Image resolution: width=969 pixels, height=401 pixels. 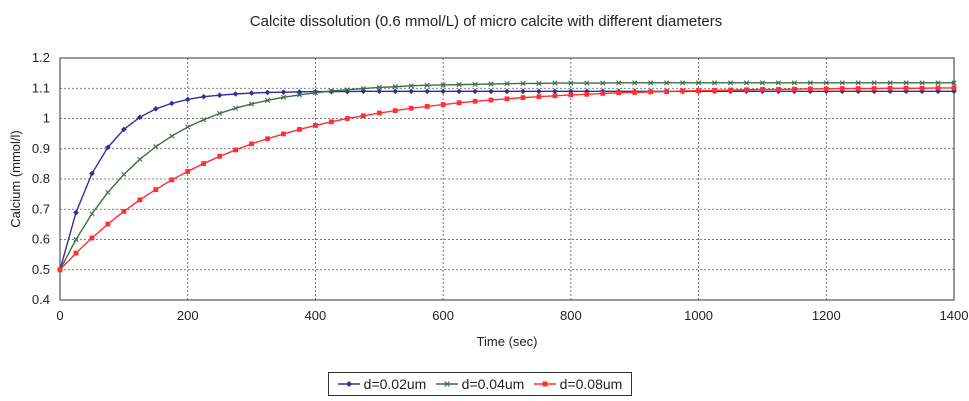 I want to click on x-tick-label: 1400, so click(x=954, y=315).